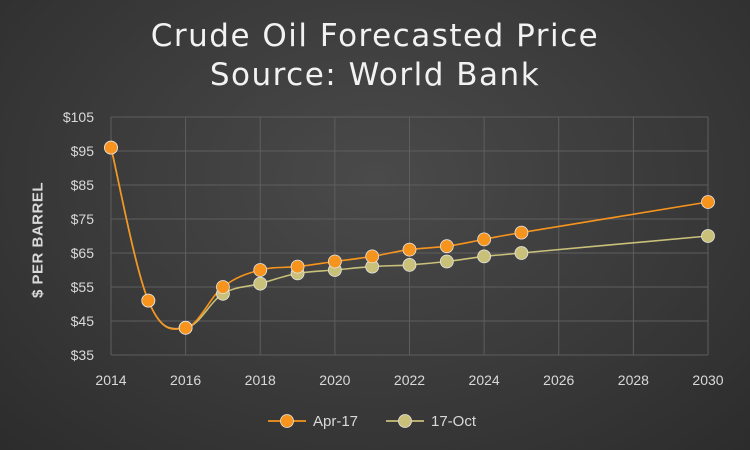 The image size is (750, 450). What do you see at coordinates (110, 380) in the screenshot?
I see `x-tick-label: 2014` at bounding box center [110, 380].